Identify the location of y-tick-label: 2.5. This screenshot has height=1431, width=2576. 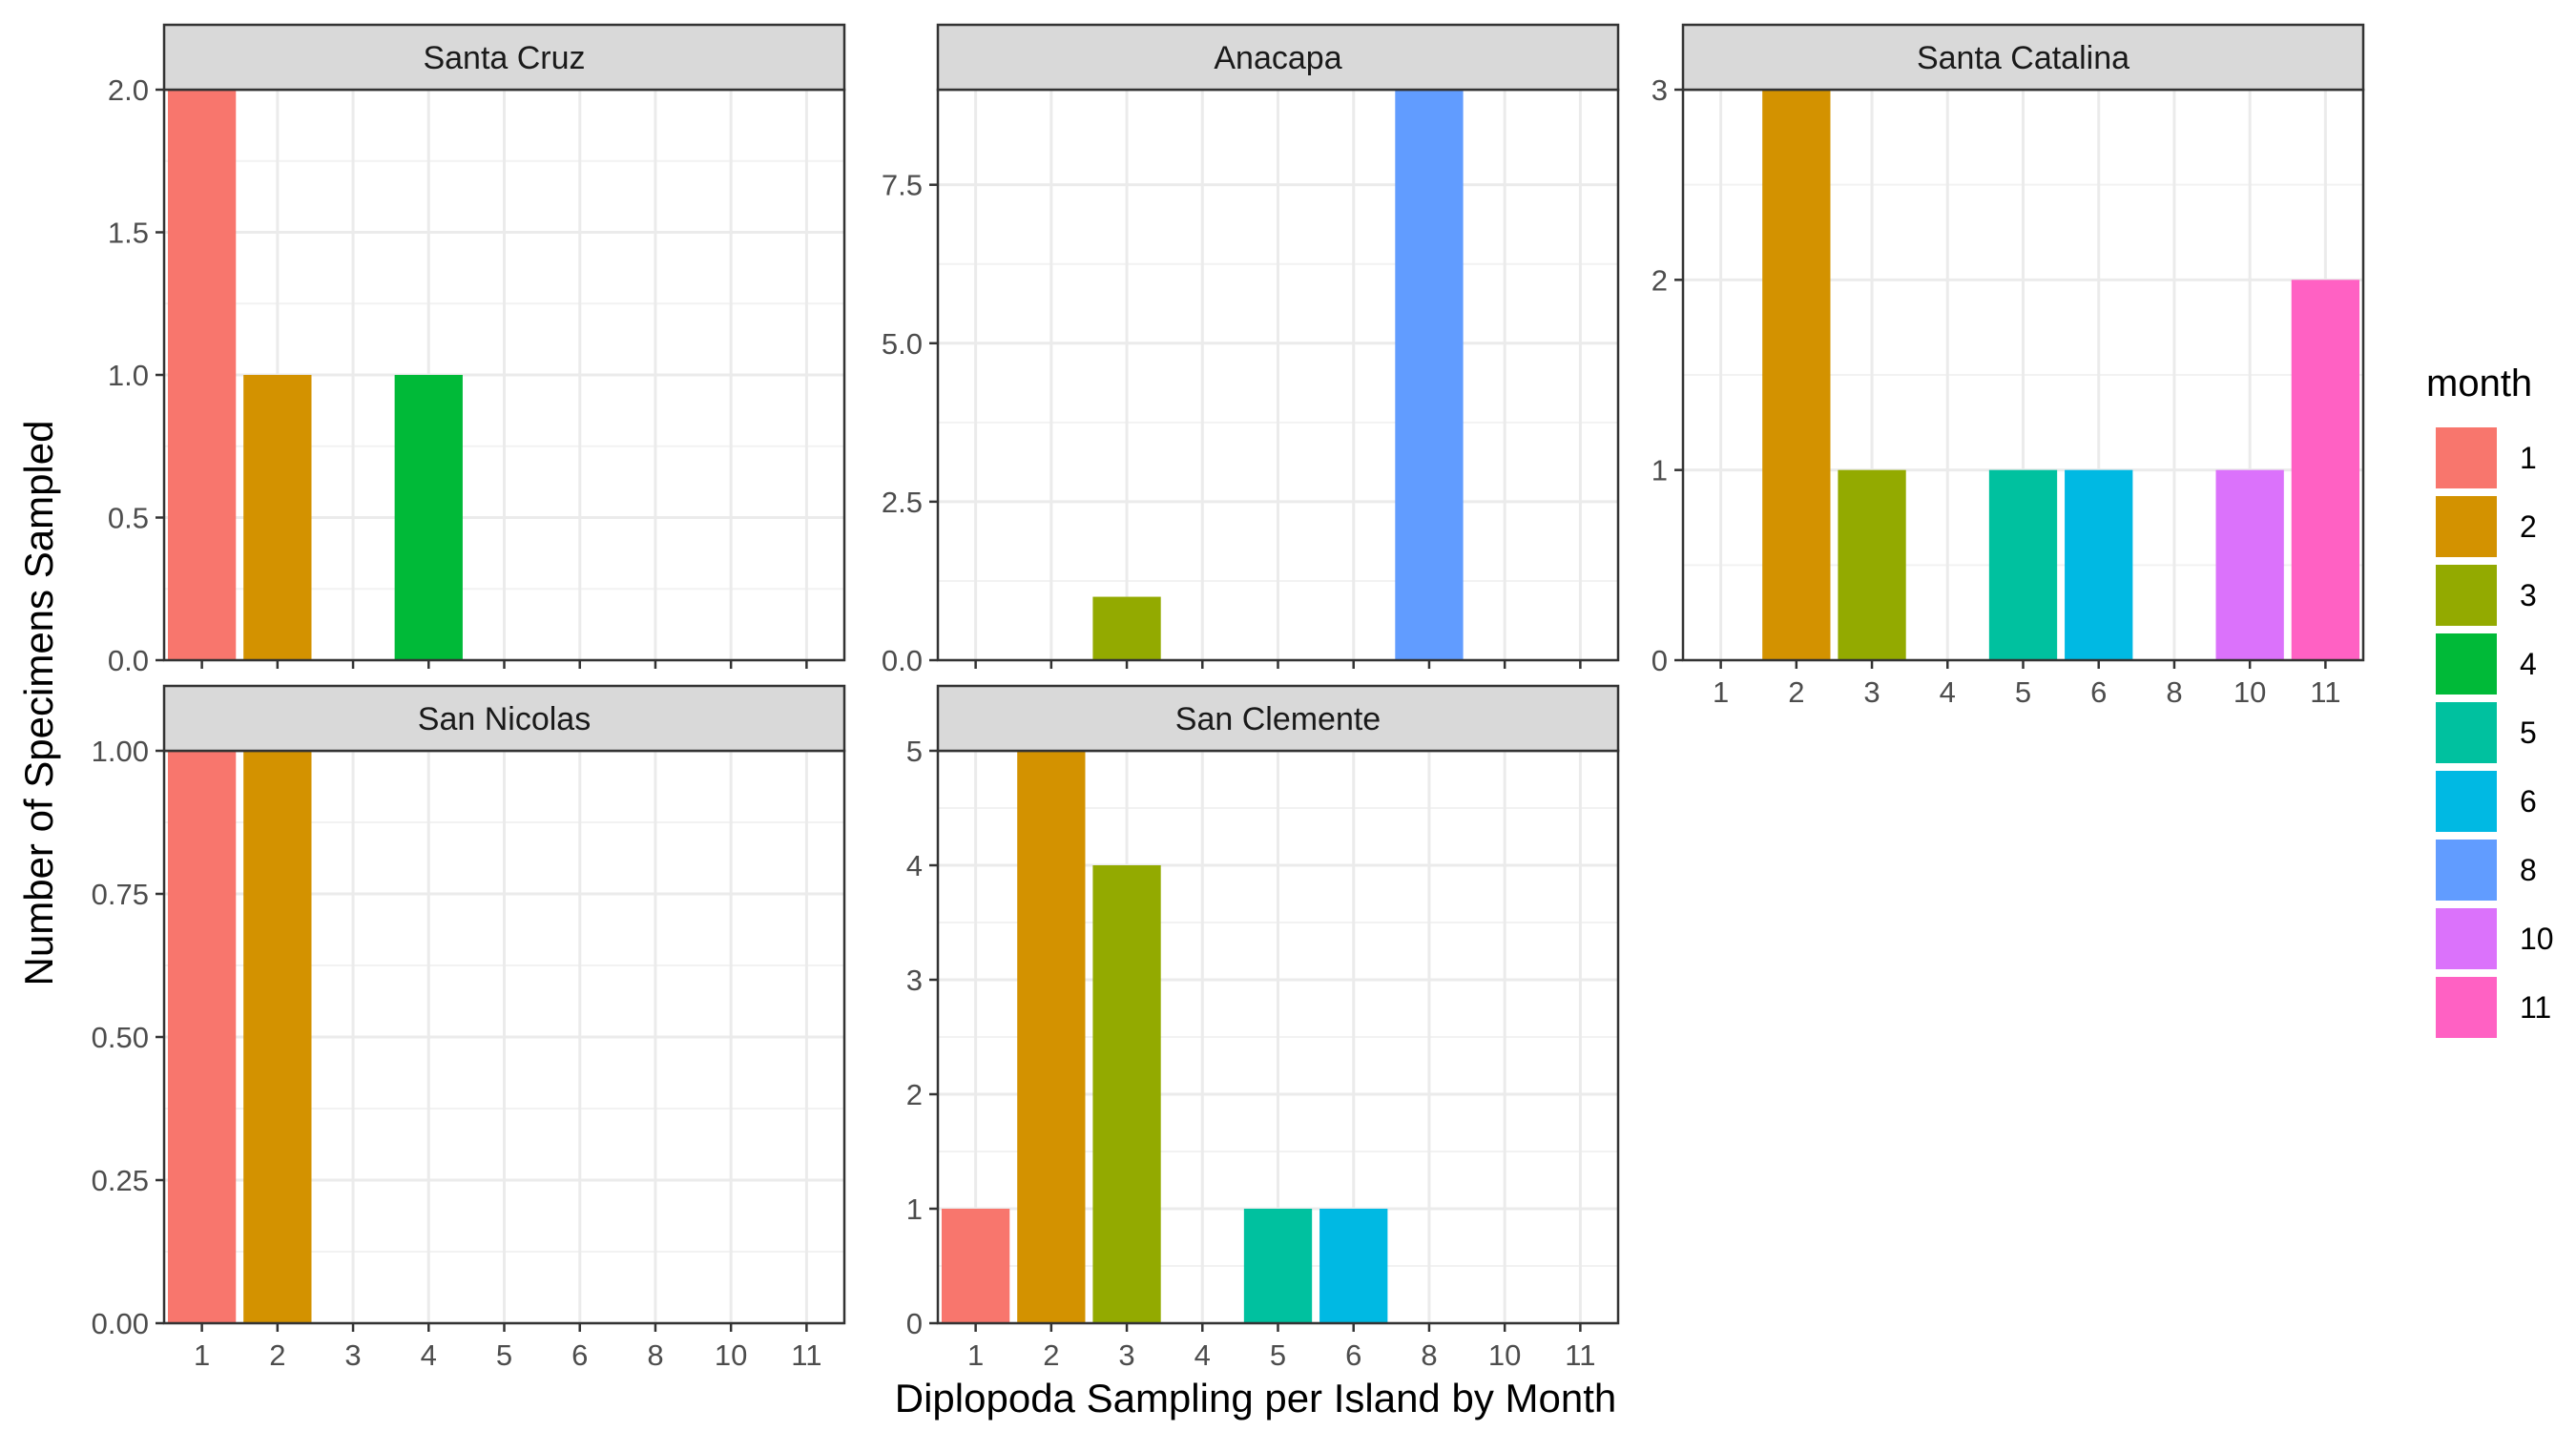
(902, 503).